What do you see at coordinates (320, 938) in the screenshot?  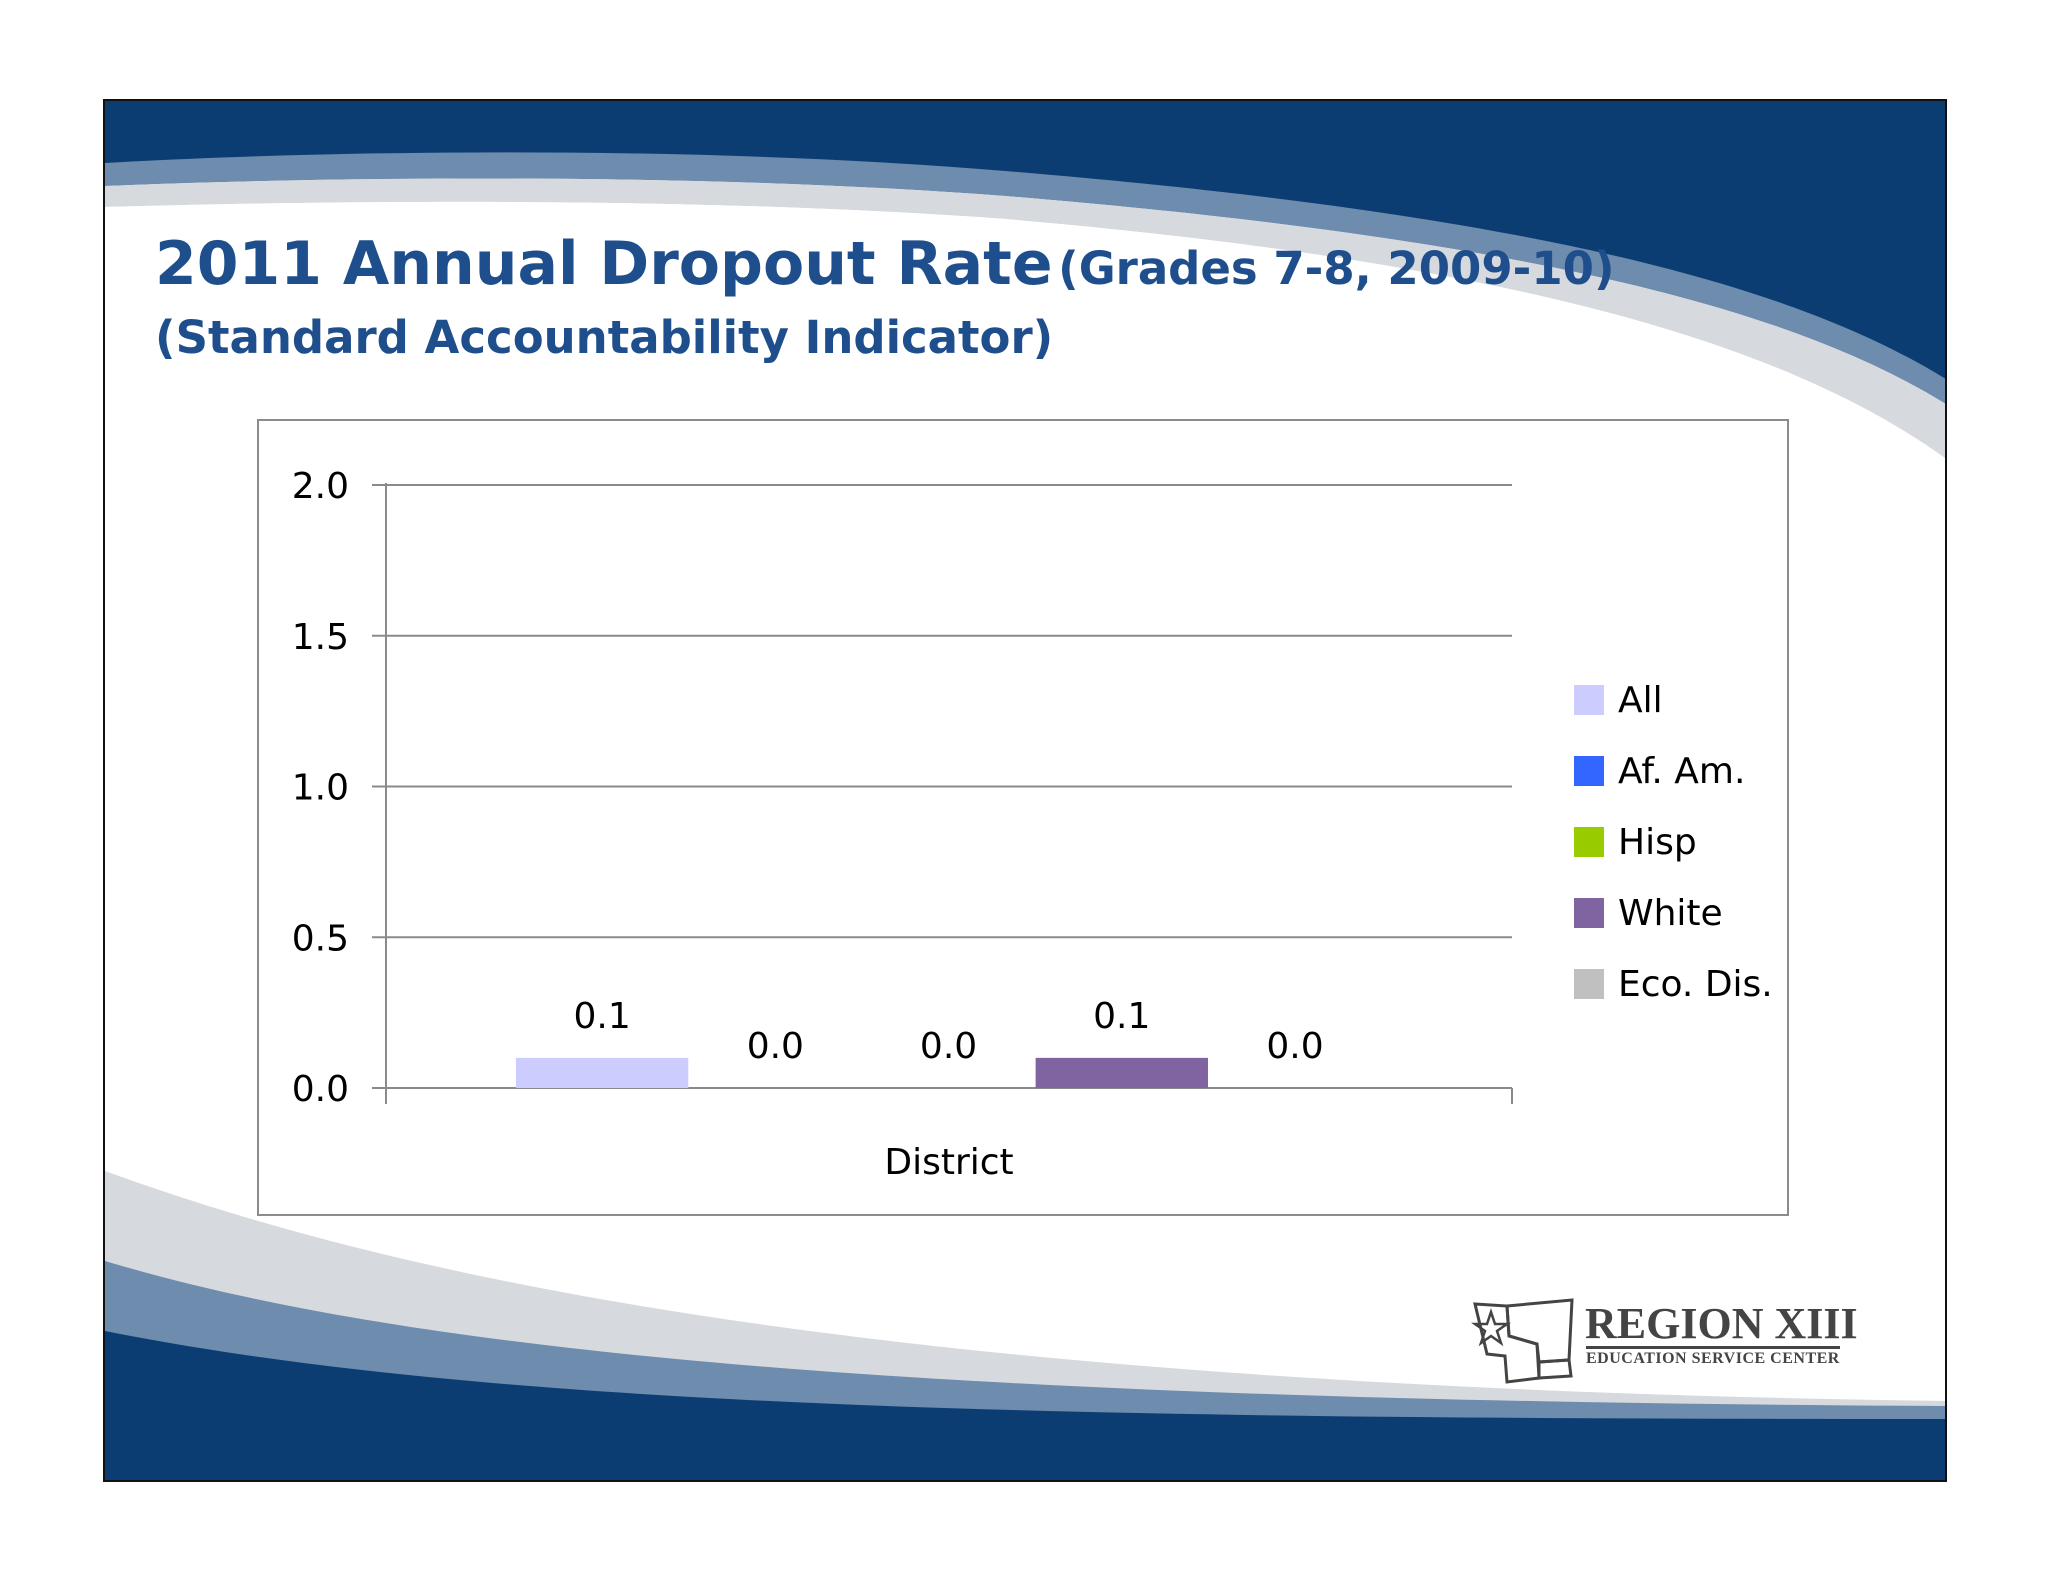 I see `y-tick-label: 0.5` at bounding box center [320, 938].